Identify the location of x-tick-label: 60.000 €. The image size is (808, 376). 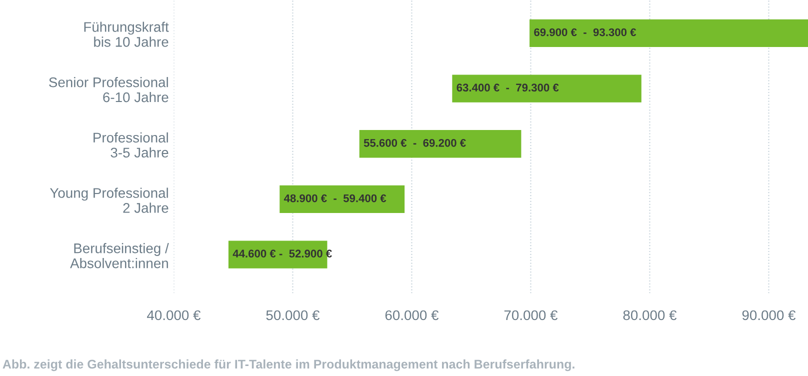
(412, 315).